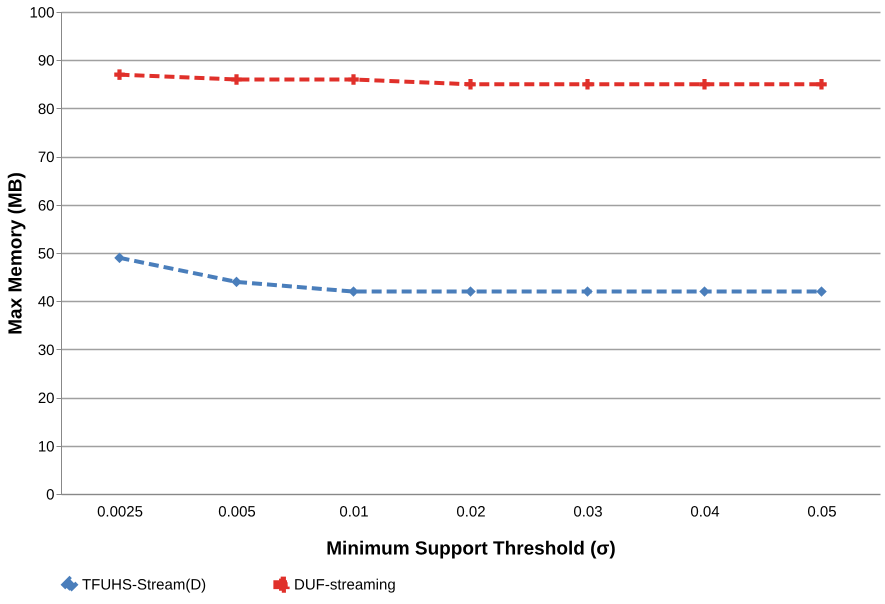 The width and height of the screenshot is (885, 604). What do you see at coordinates (46, 447) in the screenshot?
I see `y-tick-label: 10` at bounding box center [46, 447].